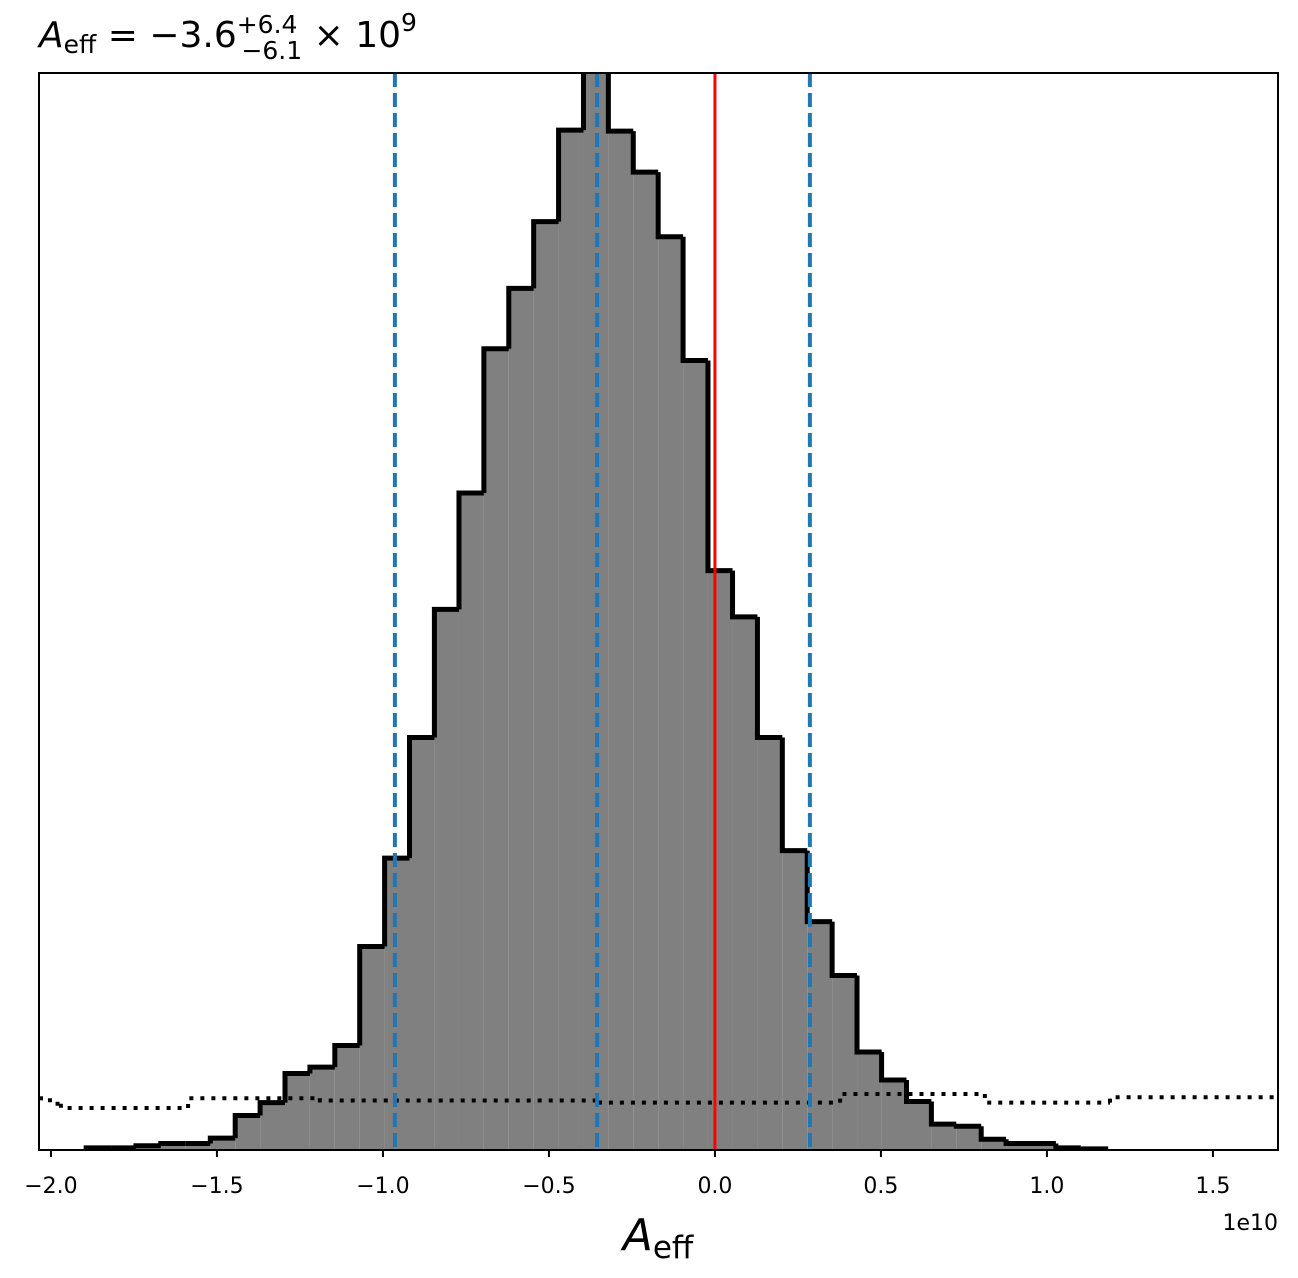 This screenshot has width=1298, height=1278. I want to click on x-tick-label: −2.0, so click(50, 1186).